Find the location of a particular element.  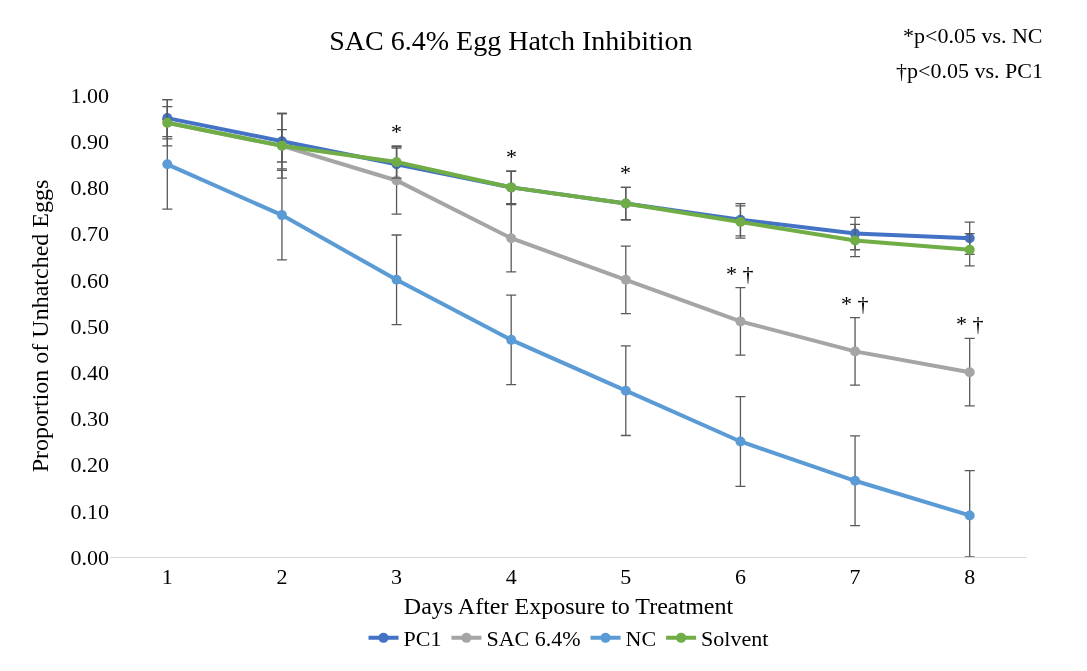

chart-title: SAC 6.4% Egg Hatch Inhibition is located at coordinates (511, 40).